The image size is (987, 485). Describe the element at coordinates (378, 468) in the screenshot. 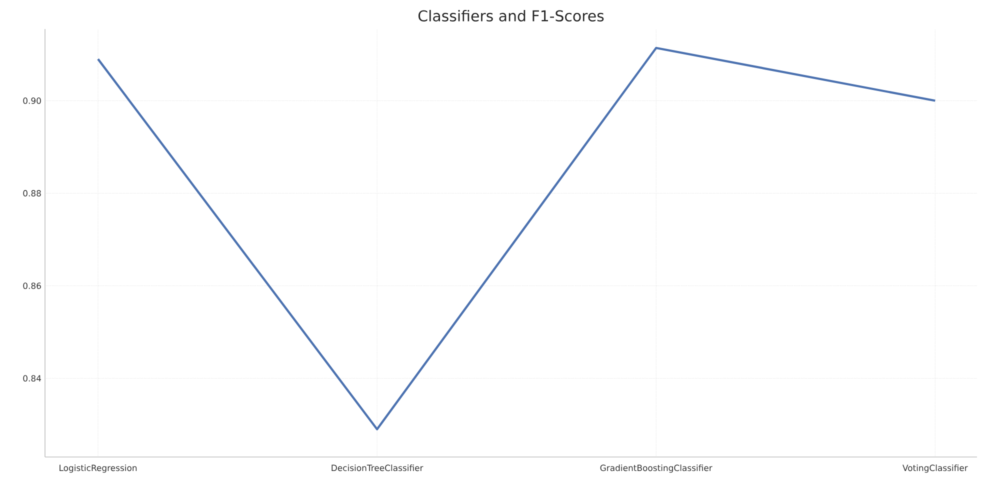

I see `x-tick-label: DecisionTreeClassifier` at that location.